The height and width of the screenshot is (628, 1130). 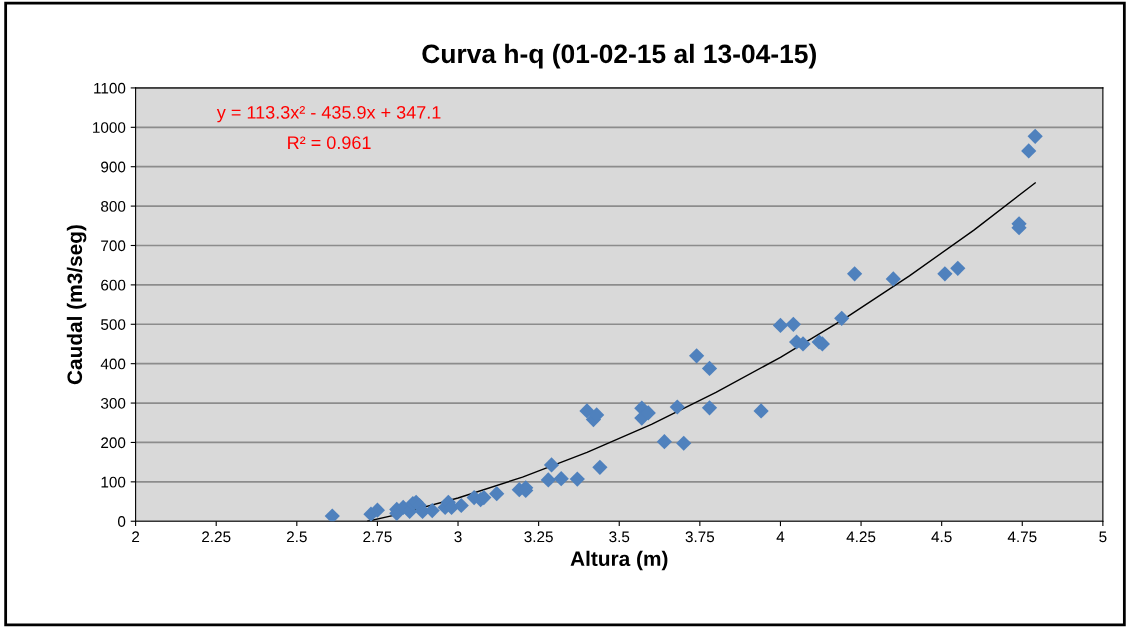 What do you see at coordinates (1103, 537) in the screenshot?
I see `x-tick-label: 5` at bounding box center [1103, 537].